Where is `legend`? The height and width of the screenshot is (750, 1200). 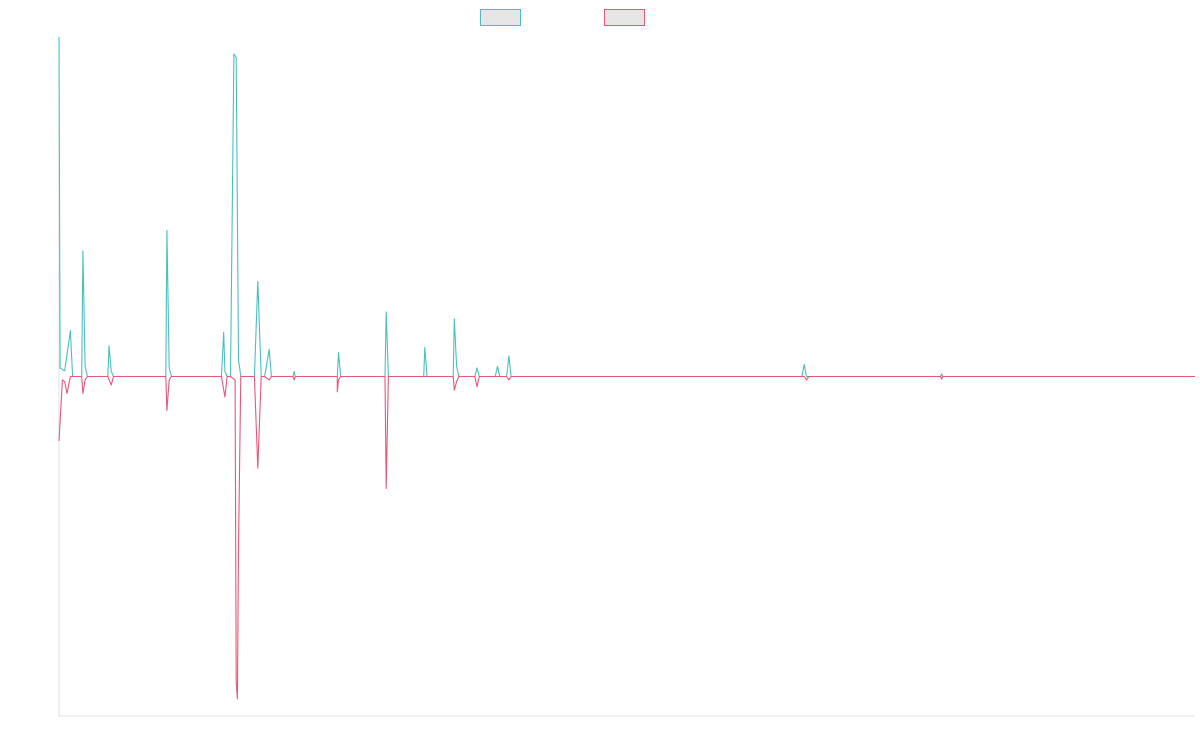
legend is located at coordinates (562, 17).